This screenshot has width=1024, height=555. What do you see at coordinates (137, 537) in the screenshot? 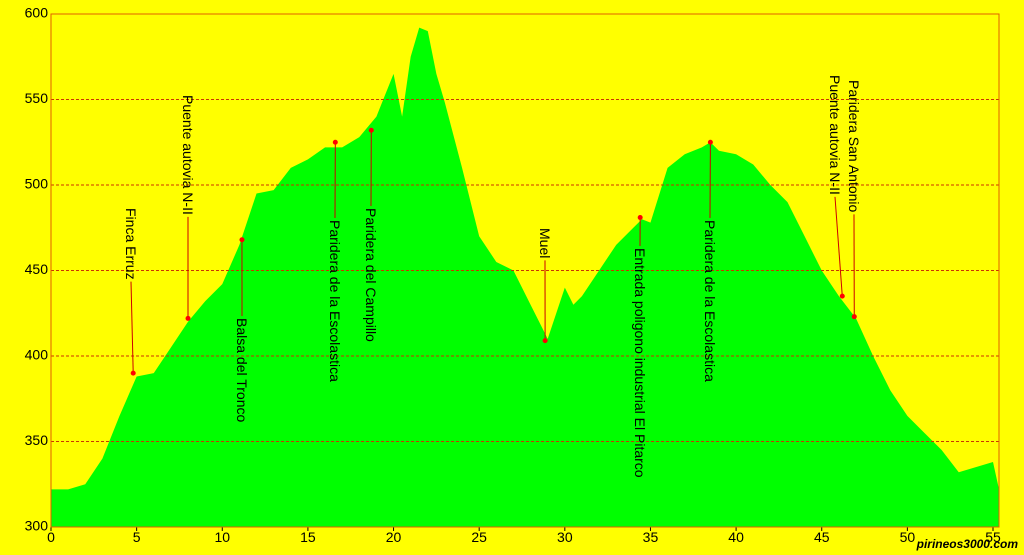
I see `x-tick-label: 5` at bounding box center [137, 537].